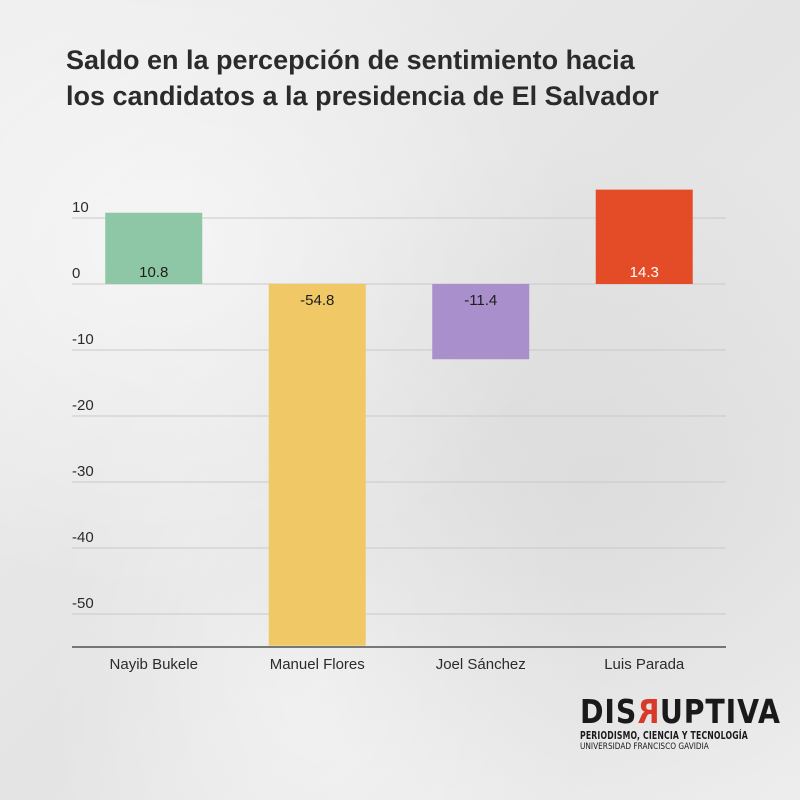  What do you see at coordinates (648, 711) in the screenshot?
I see `logo-accent-letter: R` at bounding box center [648, 711].